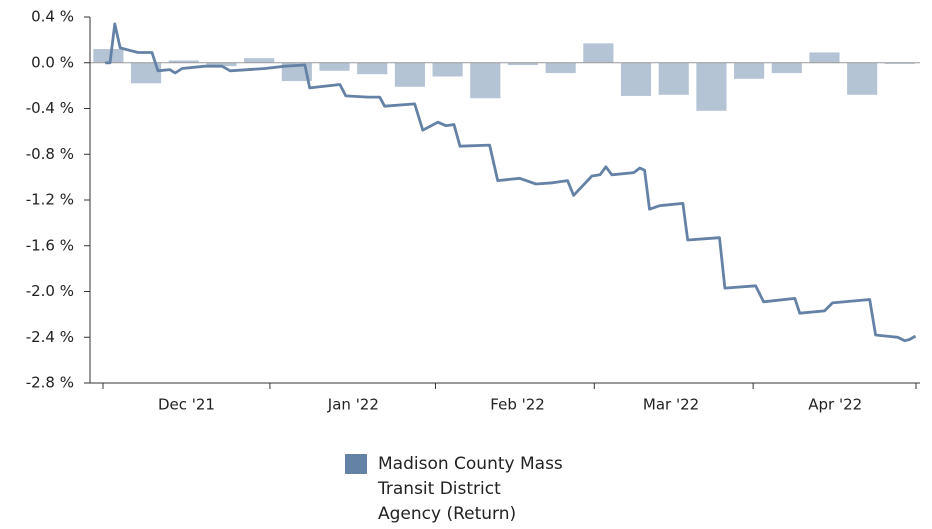  Describe the element at coordinates (50, 291) in the screenshot. I see `y-tick-label: -2.0 %` at that location.